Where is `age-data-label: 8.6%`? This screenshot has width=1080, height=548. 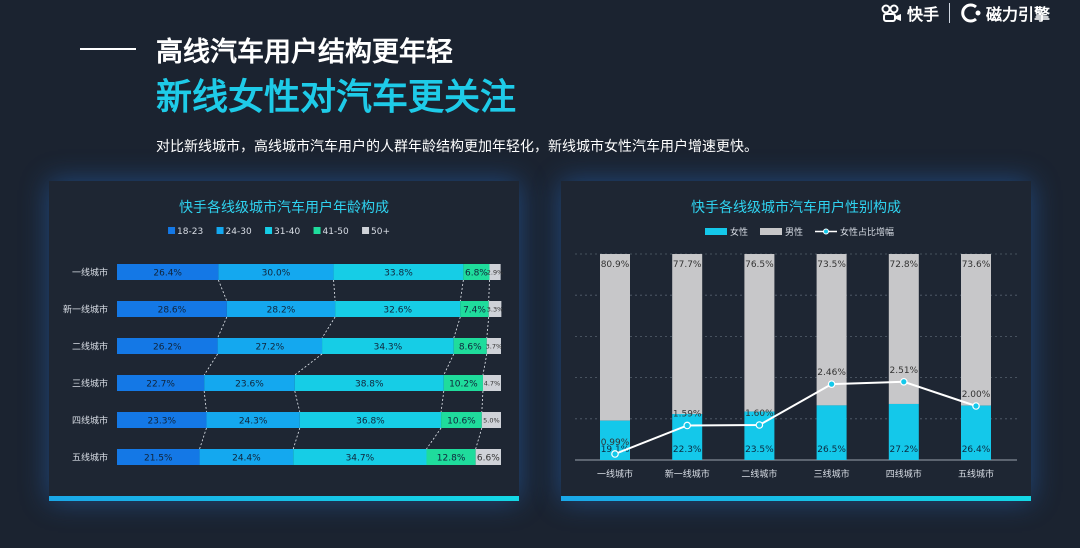
age-data-label: 8.6% is located at coordinates (470, 348).